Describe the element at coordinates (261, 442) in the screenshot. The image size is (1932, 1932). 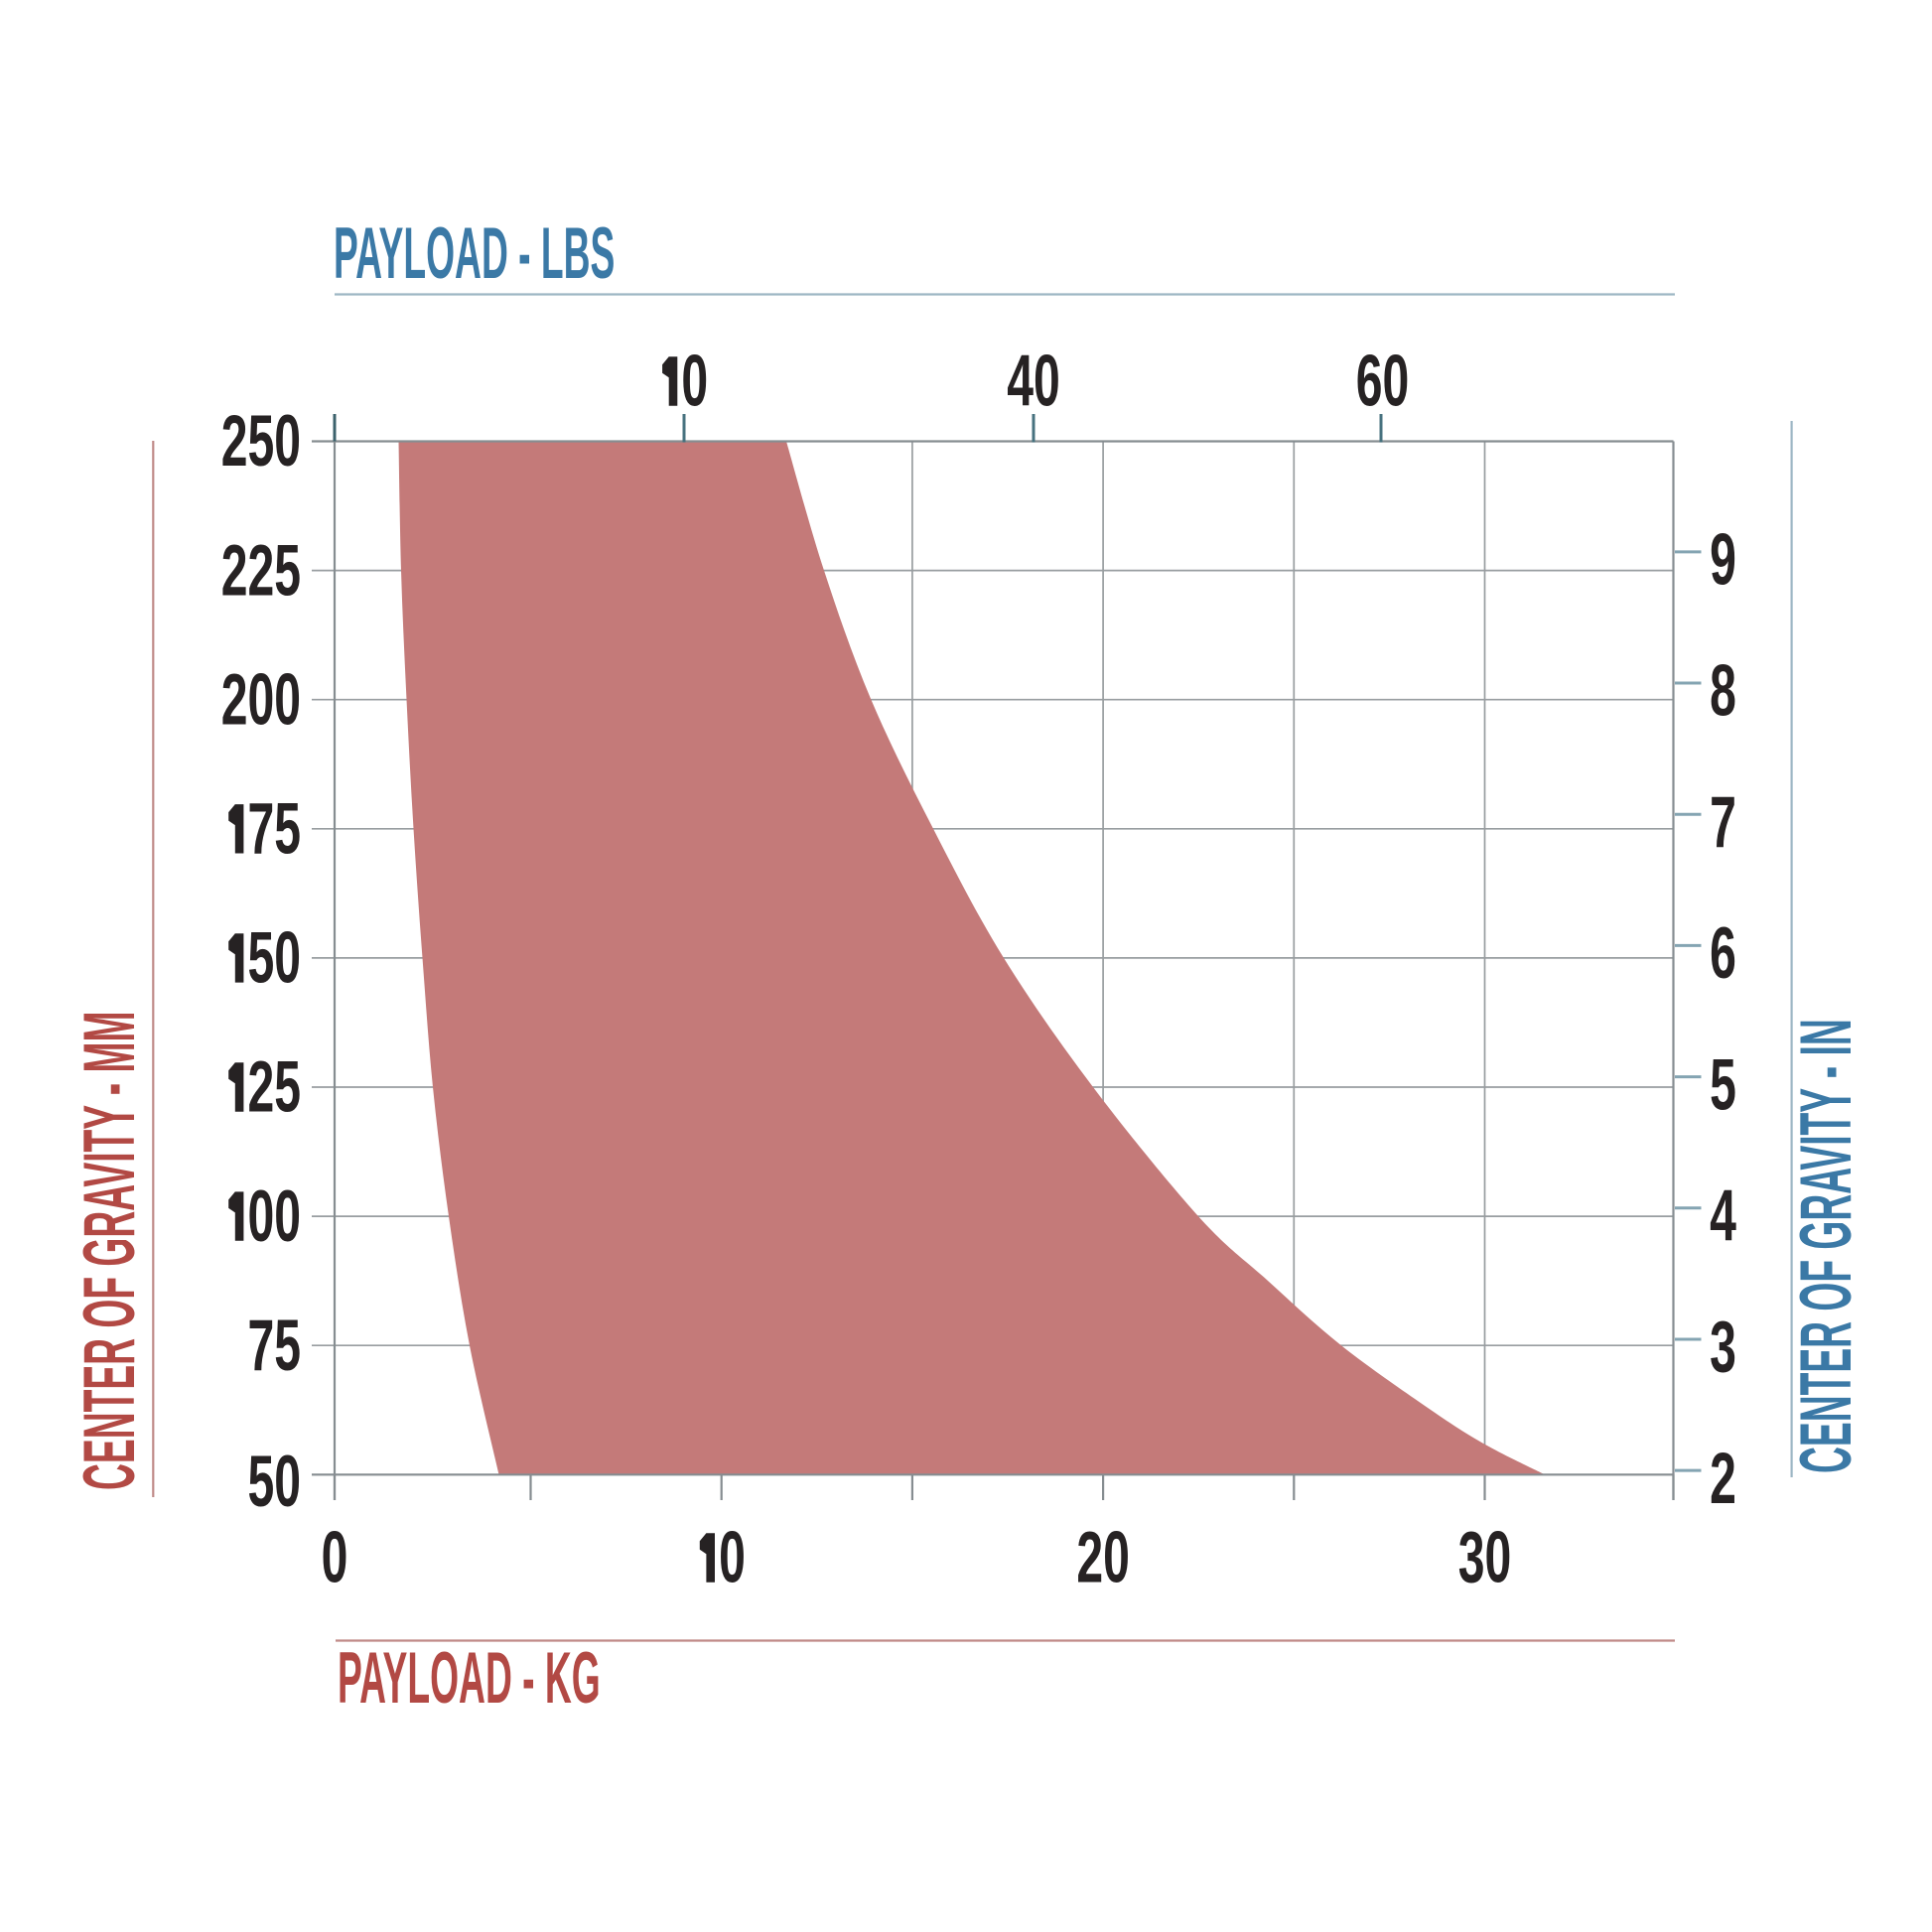
I see `svg-text: 250` at that location.